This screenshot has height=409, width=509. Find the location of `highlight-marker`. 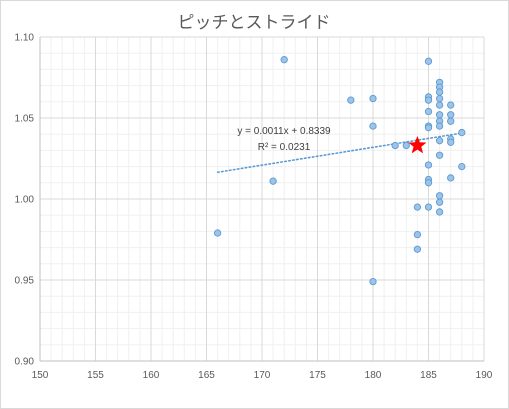

highlight-marker is located at coordinates (417, 144).